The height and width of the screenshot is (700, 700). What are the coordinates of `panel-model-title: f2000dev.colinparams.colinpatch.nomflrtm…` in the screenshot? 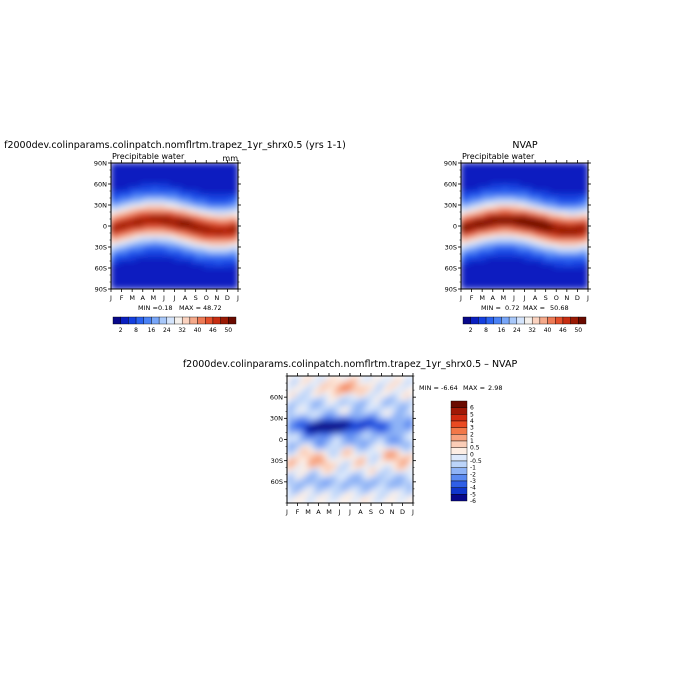 It's located at (175, 145).